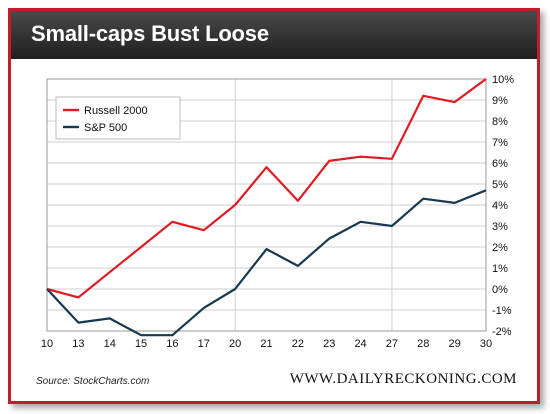  Describe the element at coordinates (274, 35) in the screenshot. I see `title-bar: Small-caps Bust Loose` at that location.